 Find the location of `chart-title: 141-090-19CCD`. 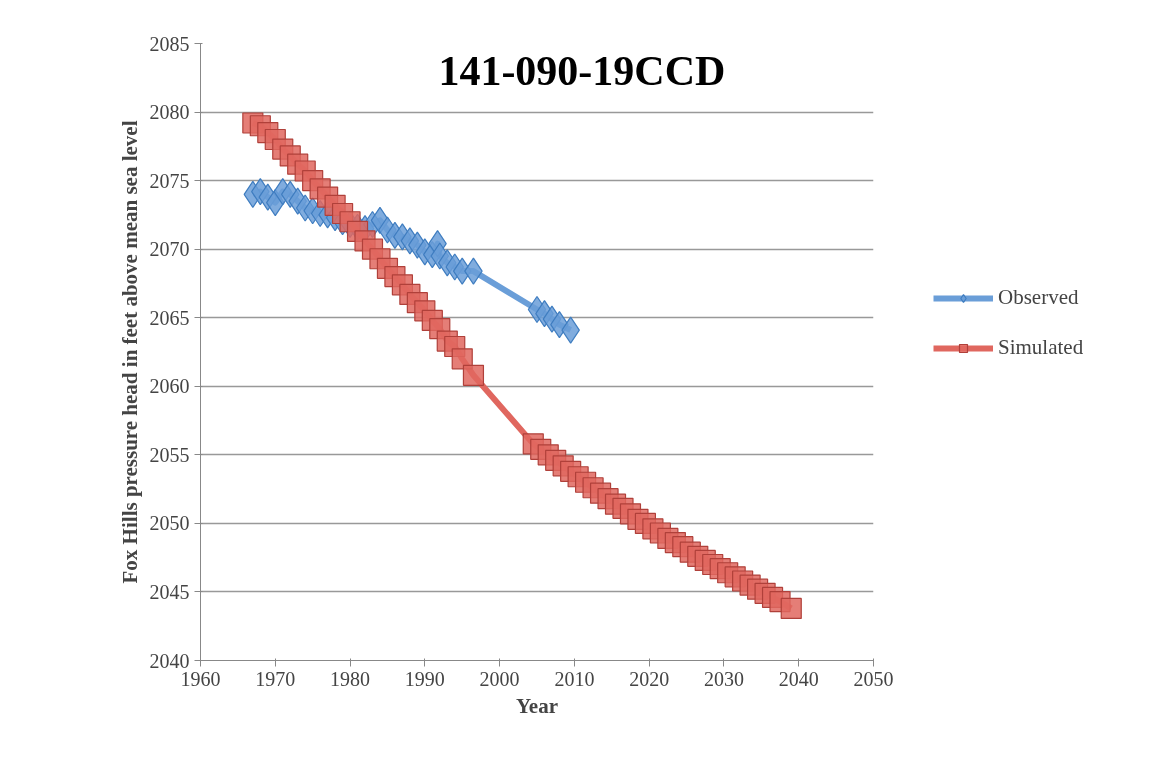

chart-title: 141-090-19CCD is located at coordinates (582, 70).